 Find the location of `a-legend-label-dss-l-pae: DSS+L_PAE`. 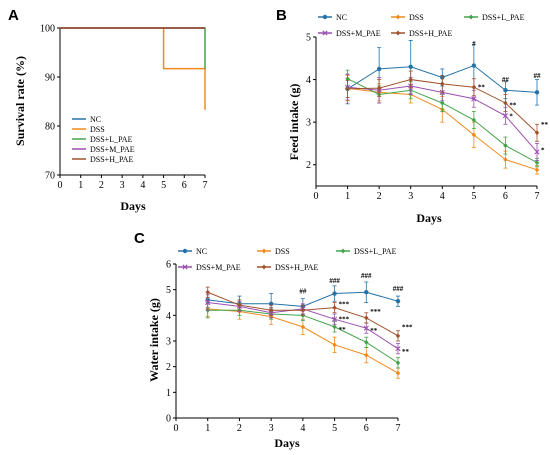

a-legend-label-dss-l-pae: DSS+L_PAE is located at coordinates (111, 139).